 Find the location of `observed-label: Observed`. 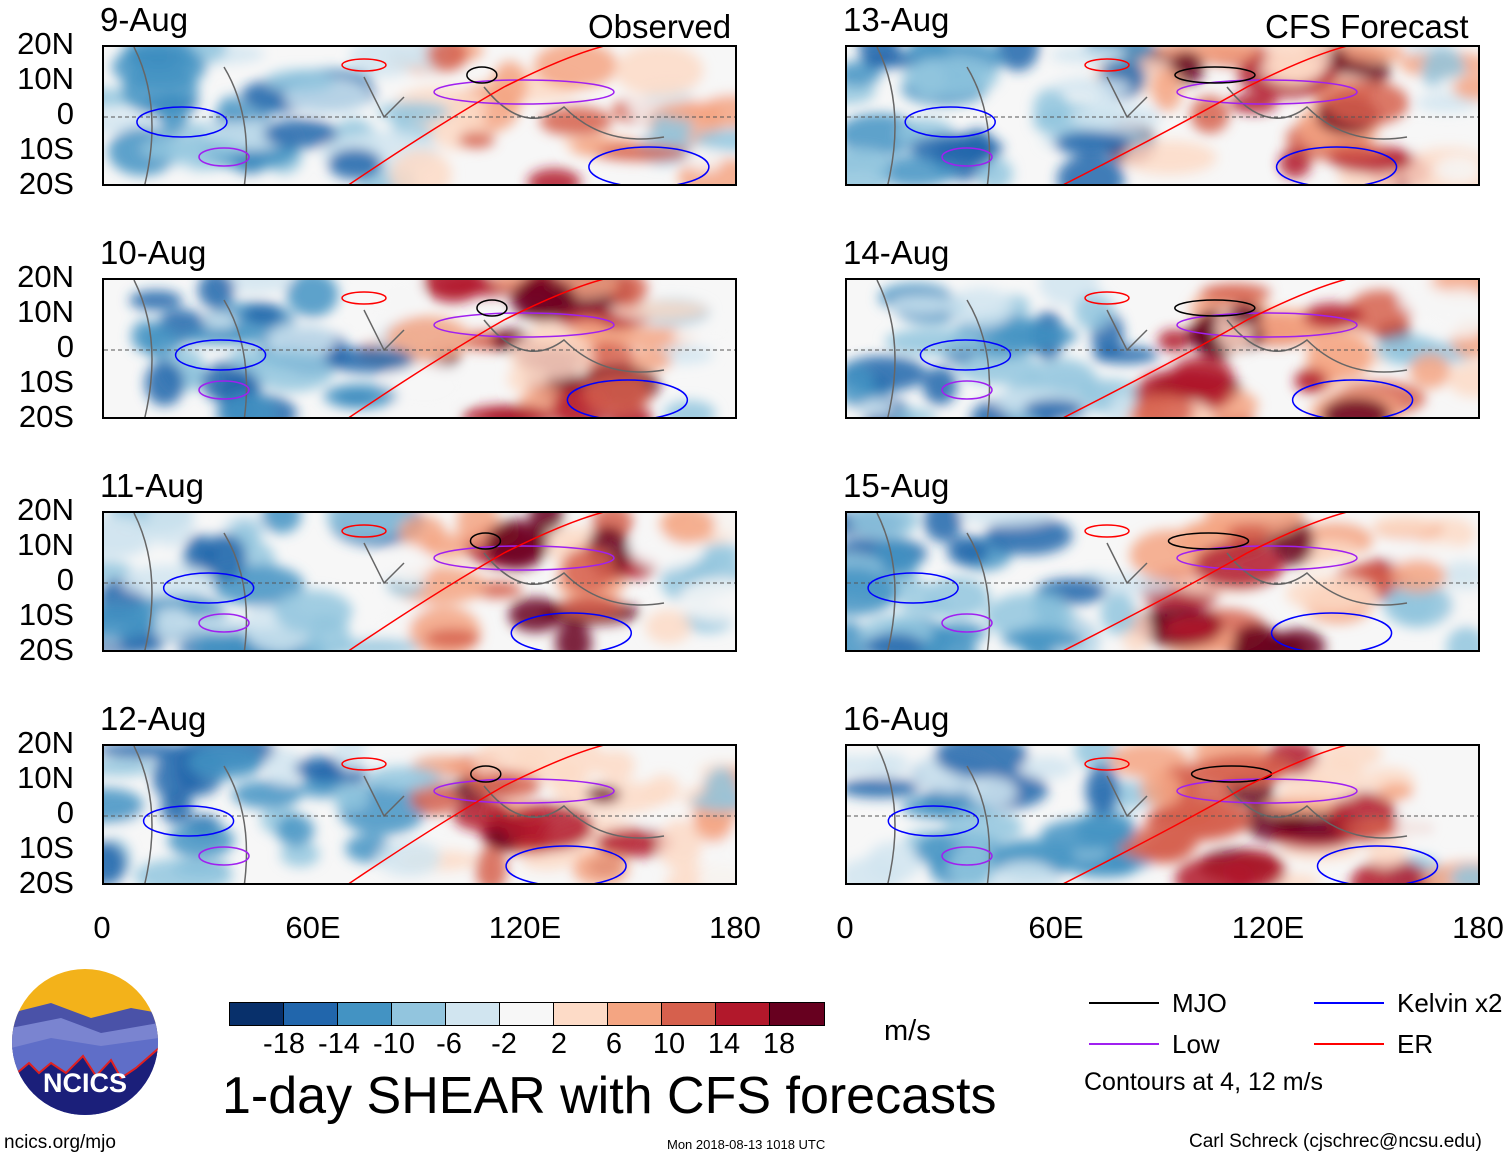

observed-label: Observed is located at coordinates (660, 26).